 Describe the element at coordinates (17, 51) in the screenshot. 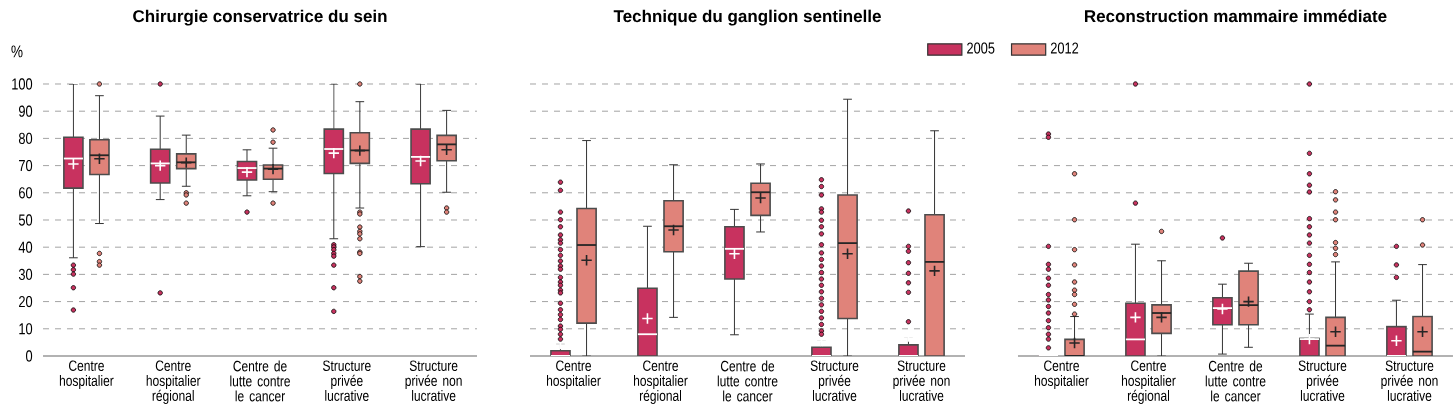

I see `y-axis-title: %` at that location.